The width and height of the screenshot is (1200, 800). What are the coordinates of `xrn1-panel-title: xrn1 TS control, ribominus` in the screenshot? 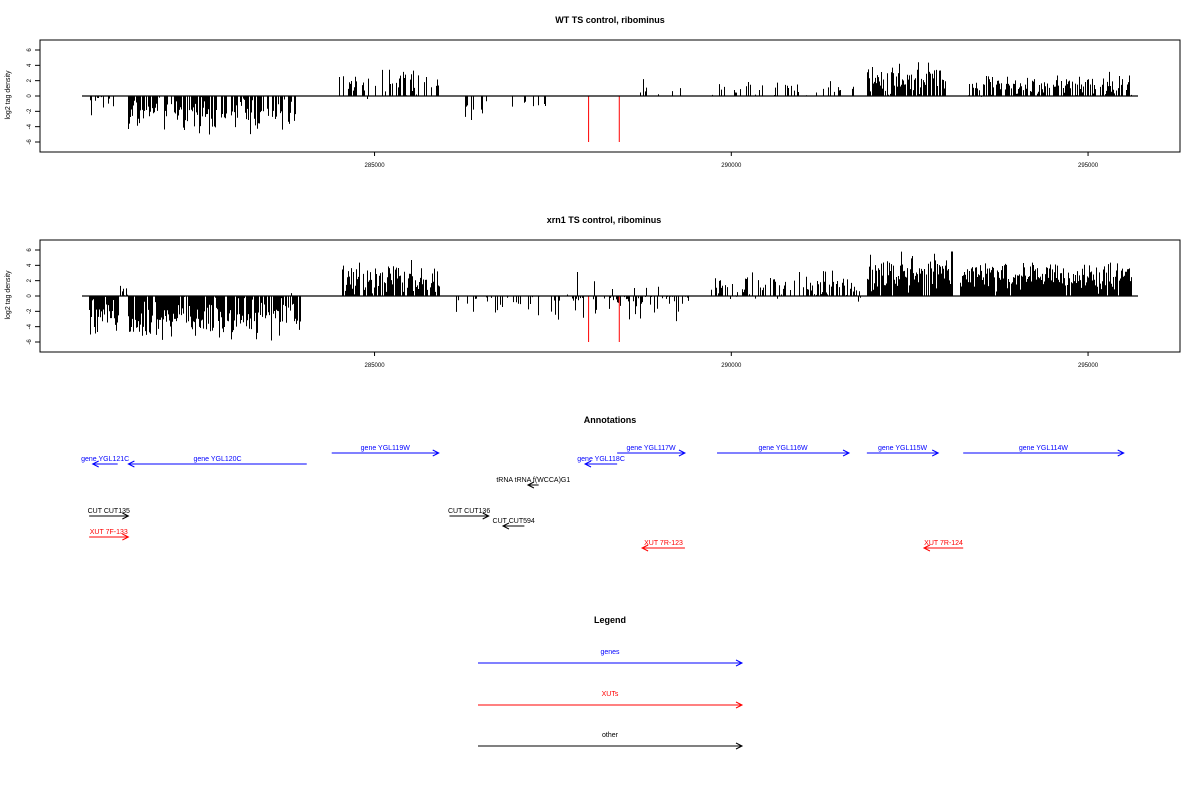 It's located at (604, 220).